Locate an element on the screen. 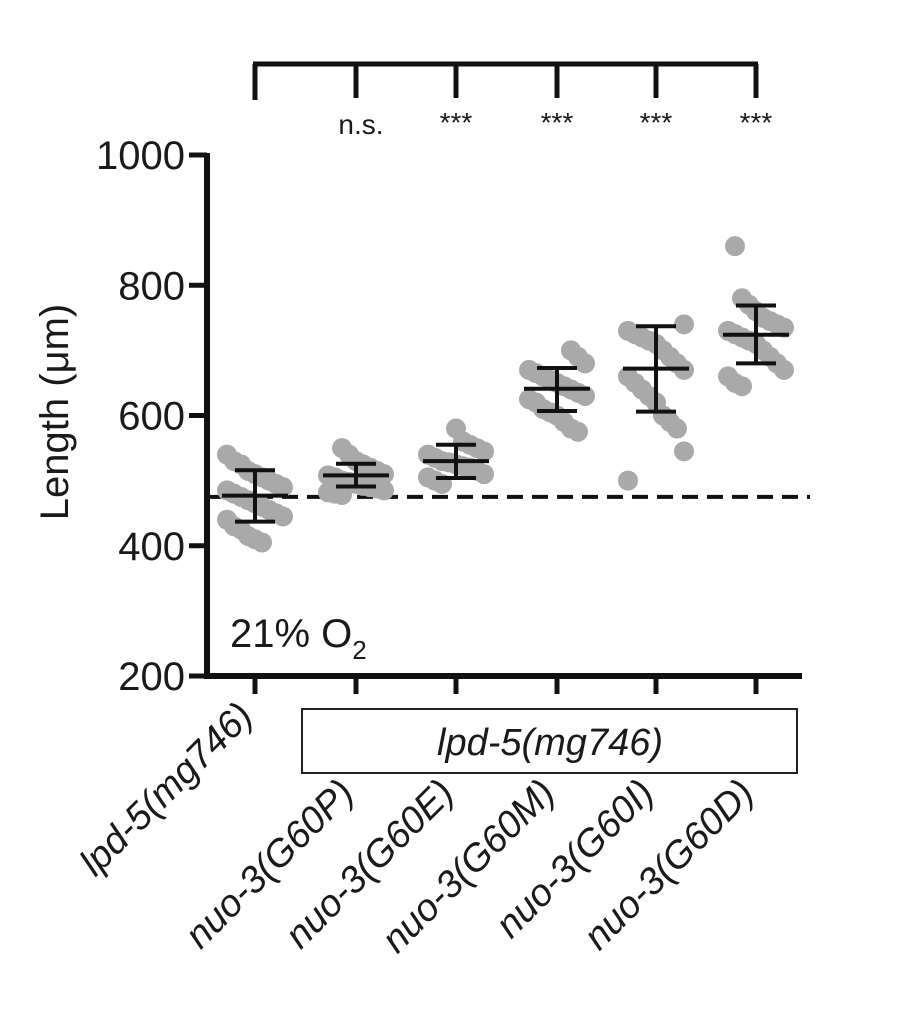 This screenshot has width=922, height=1022. significance-label-2: *** is located at coordinates (456, 122).